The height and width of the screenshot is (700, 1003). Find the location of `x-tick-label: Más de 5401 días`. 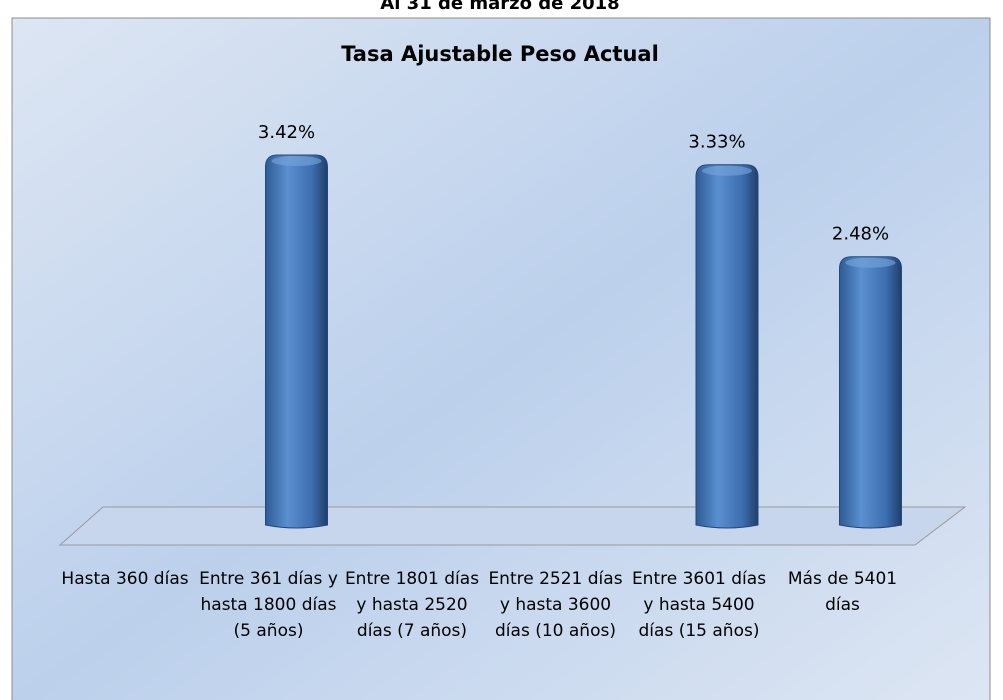

x-tick-label: Más de 5401 días is located at coordinates (842, 592).